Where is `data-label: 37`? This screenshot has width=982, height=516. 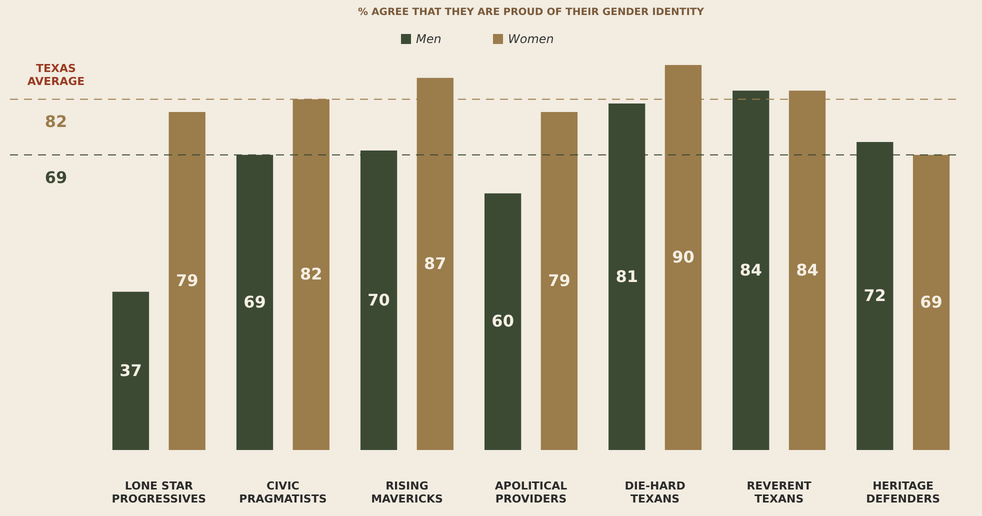 data-label: 37 is located at coordinates (131, 370).